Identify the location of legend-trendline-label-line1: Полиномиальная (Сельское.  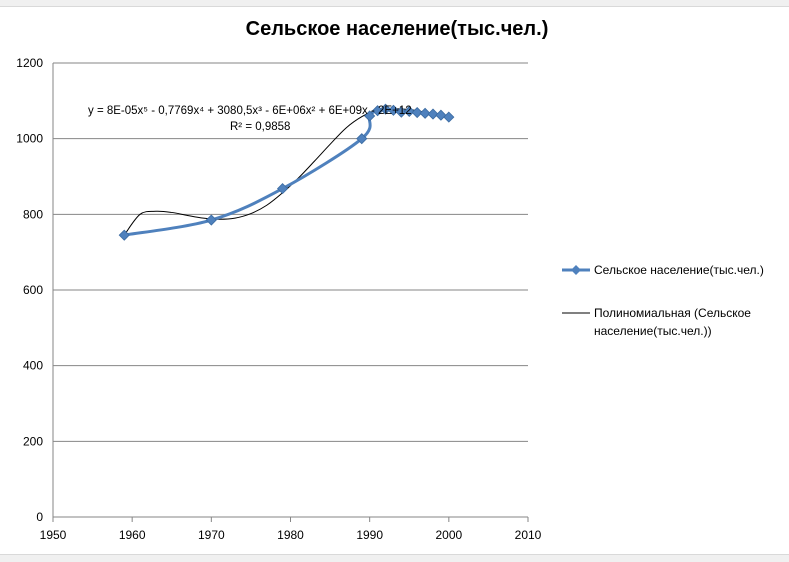
(672, 313).